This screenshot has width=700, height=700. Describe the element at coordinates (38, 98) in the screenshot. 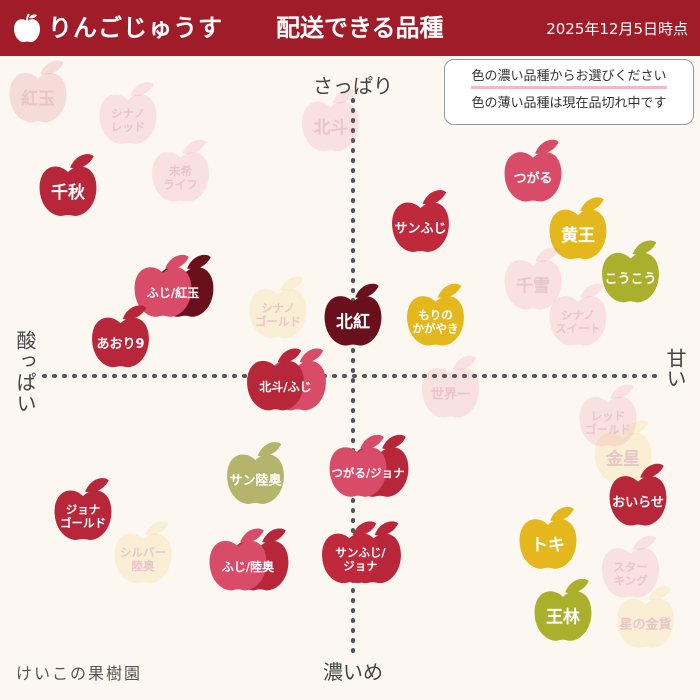

I see `apple-label: 紅玉` at that location.